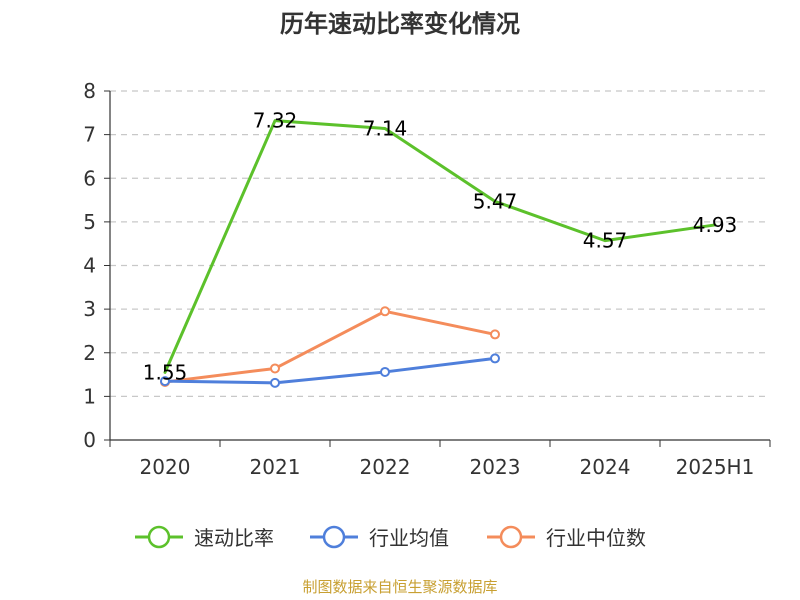  I want to click on x-tick-label: 2020, so click(165, 467).